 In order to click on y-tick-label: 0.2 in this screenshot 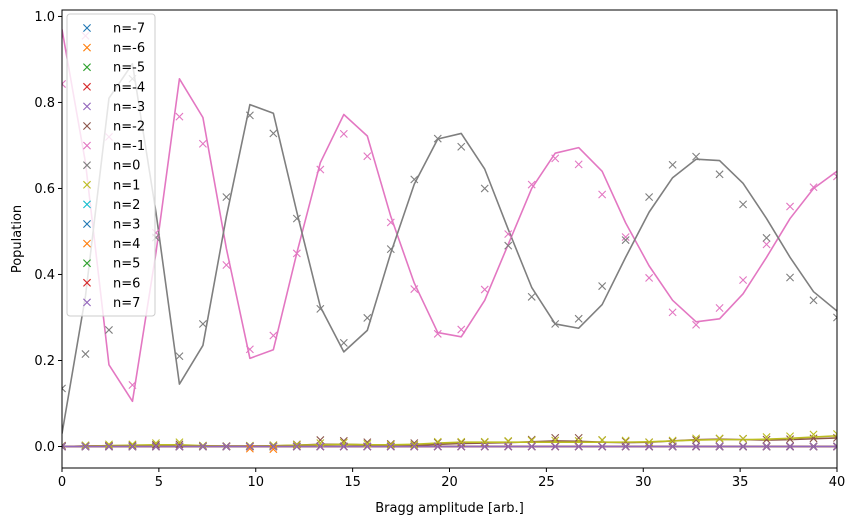, I will do `click(44, 361)`.